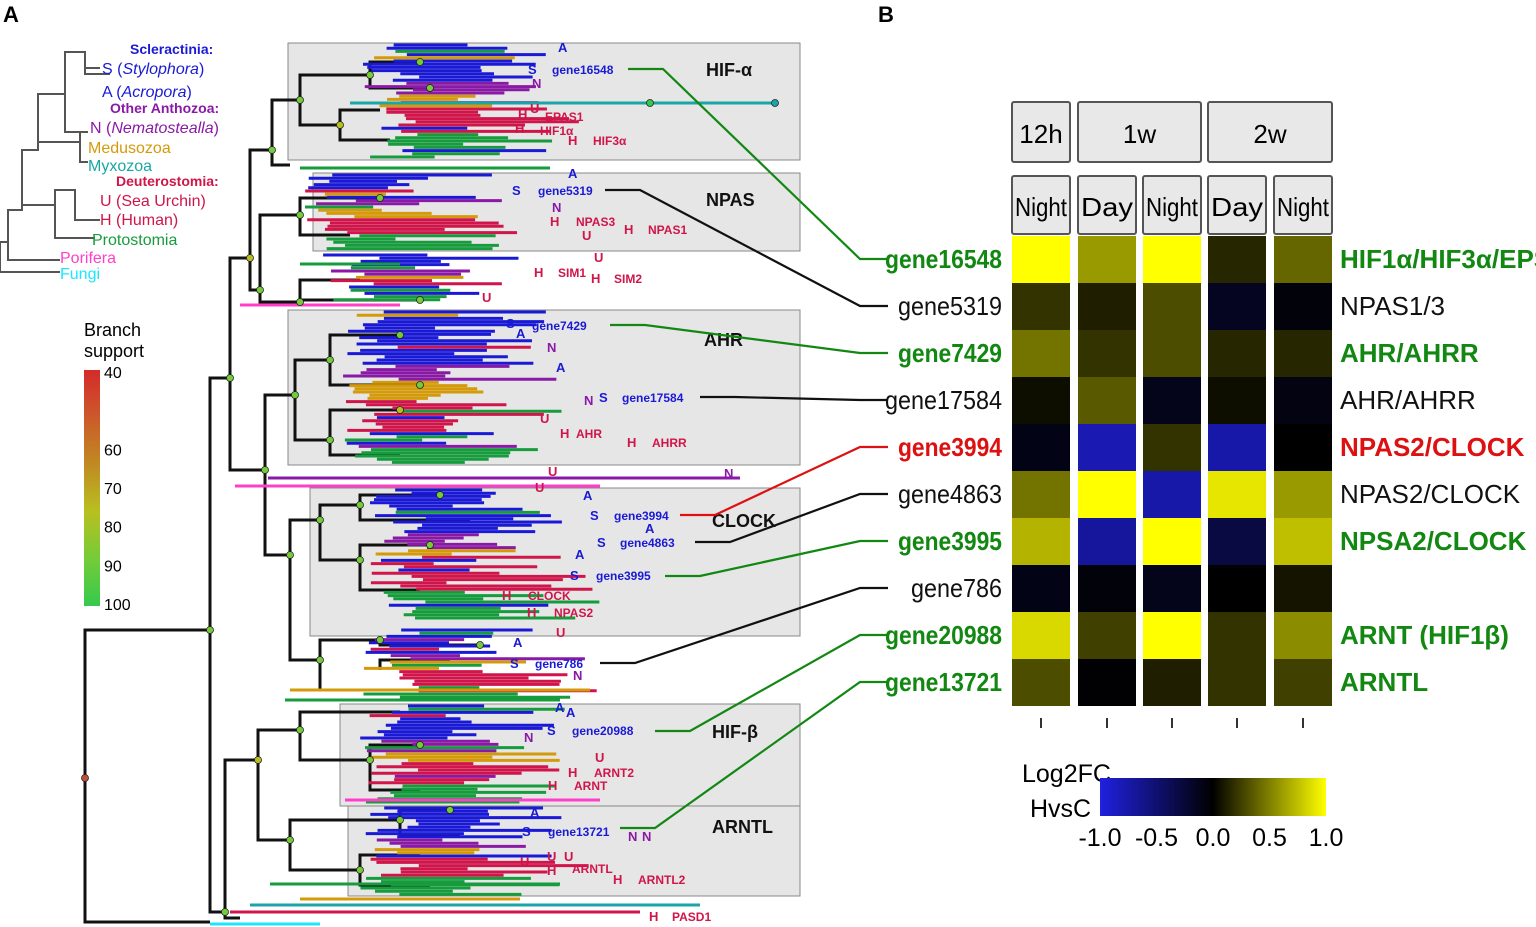 This screenshot has height=927, width=1536. I want to click on heatmap-row-label: gene4863, so click(950, 494).